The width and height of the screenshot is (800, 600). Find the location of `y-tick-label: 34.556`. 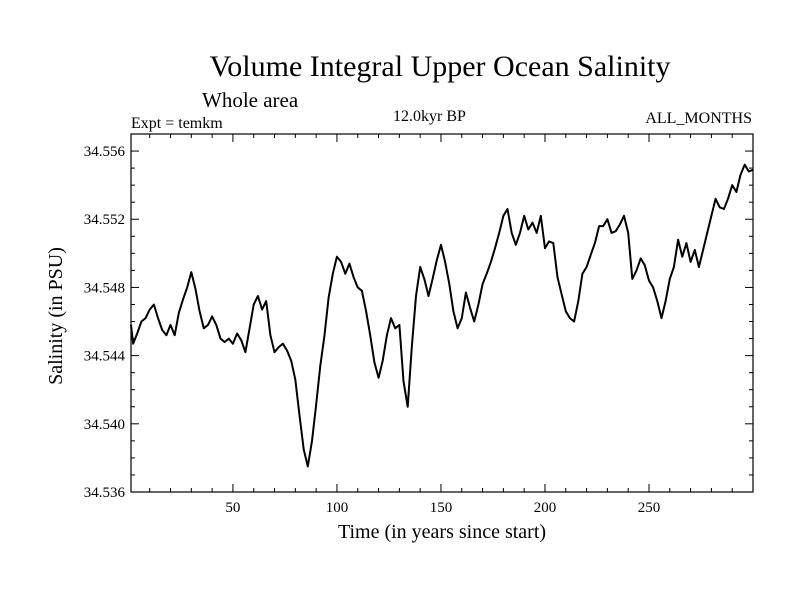

y-tick-label: 34.556 is located at coordinates (105, 152).